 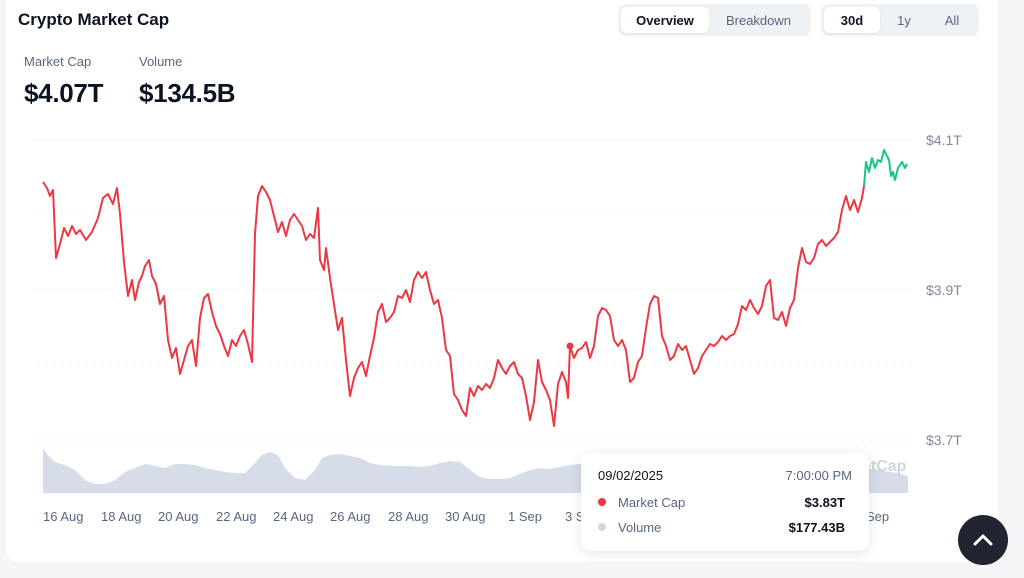 What do you see at coordinates (602, 527) in the screenshot?
I see `volume-dot-icon` at bounding box center [602, 527].